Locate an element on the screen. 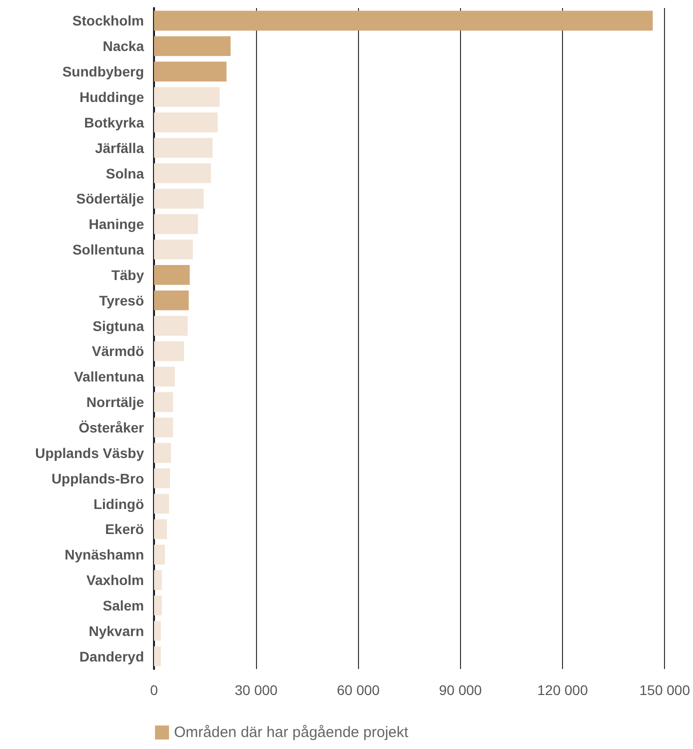 The image size is (693, 749). y-tick-label: Upplands Väsby is located at coordinates (89, 452).